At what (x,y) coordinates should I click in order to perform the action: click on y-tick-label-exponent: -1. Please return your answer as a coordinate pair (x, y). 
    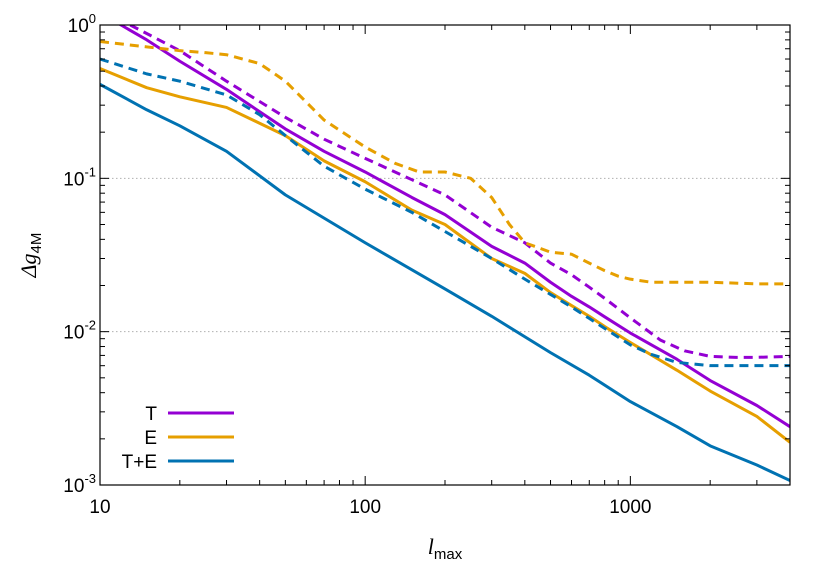
    Looking at the image, I should click on (90, 171).